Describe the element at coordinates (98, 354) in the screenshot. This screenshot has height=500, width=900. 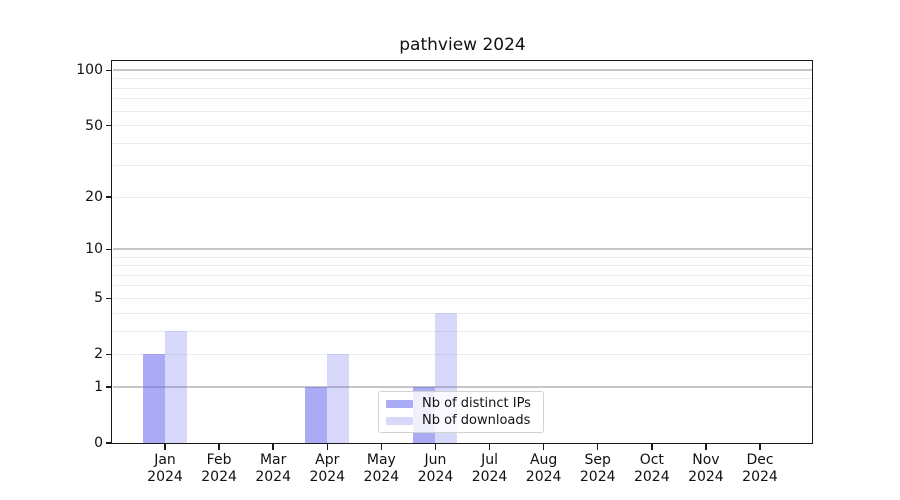
I see `y-tick-label: 2` at that location.